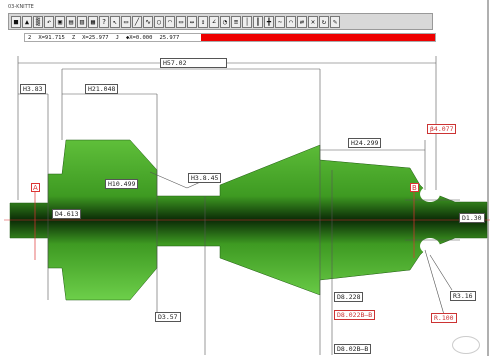 This screenshot has height=356, width=495. What do you see at coordinates (82, 21) in the screenshot?
I see `view-b-icon: ▥` at bounding box center [82, 21].